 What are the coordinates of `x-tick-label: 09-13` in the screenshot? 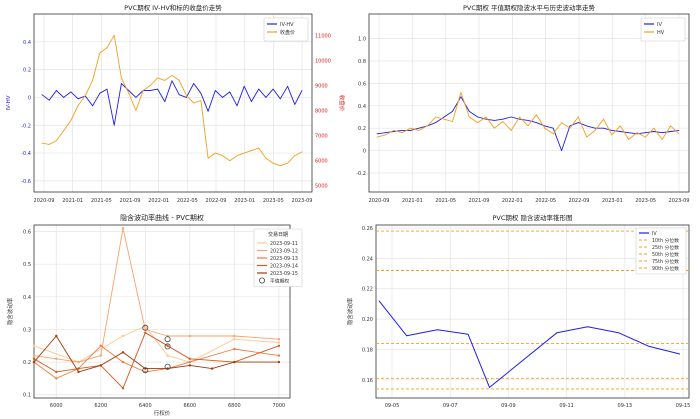 It's located at (625, 406).